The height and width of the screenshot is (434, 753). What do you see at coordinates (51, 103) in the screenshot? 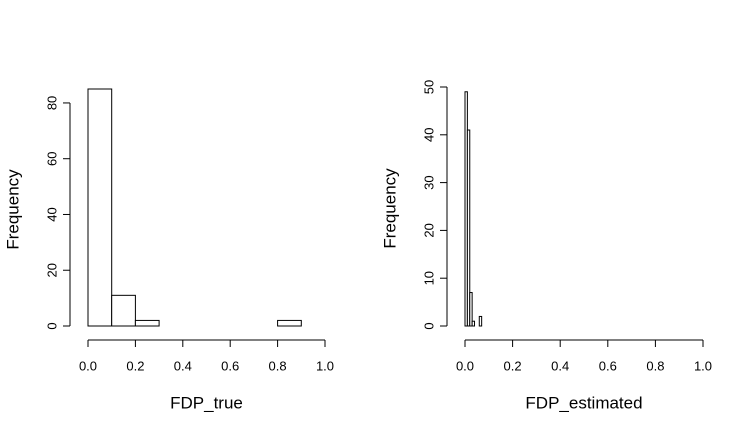
I see `y-tick-label: 80` at bounding box center [51, 103].